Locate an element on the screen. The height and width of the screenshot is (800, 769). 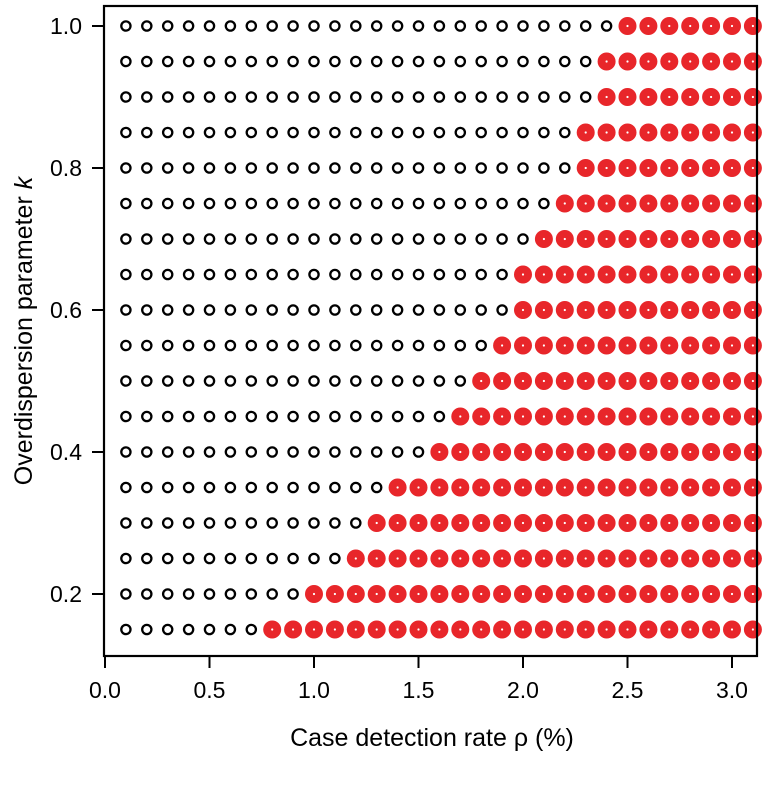
y-tick-label: 1.0 is located at coordinates (66, 26).